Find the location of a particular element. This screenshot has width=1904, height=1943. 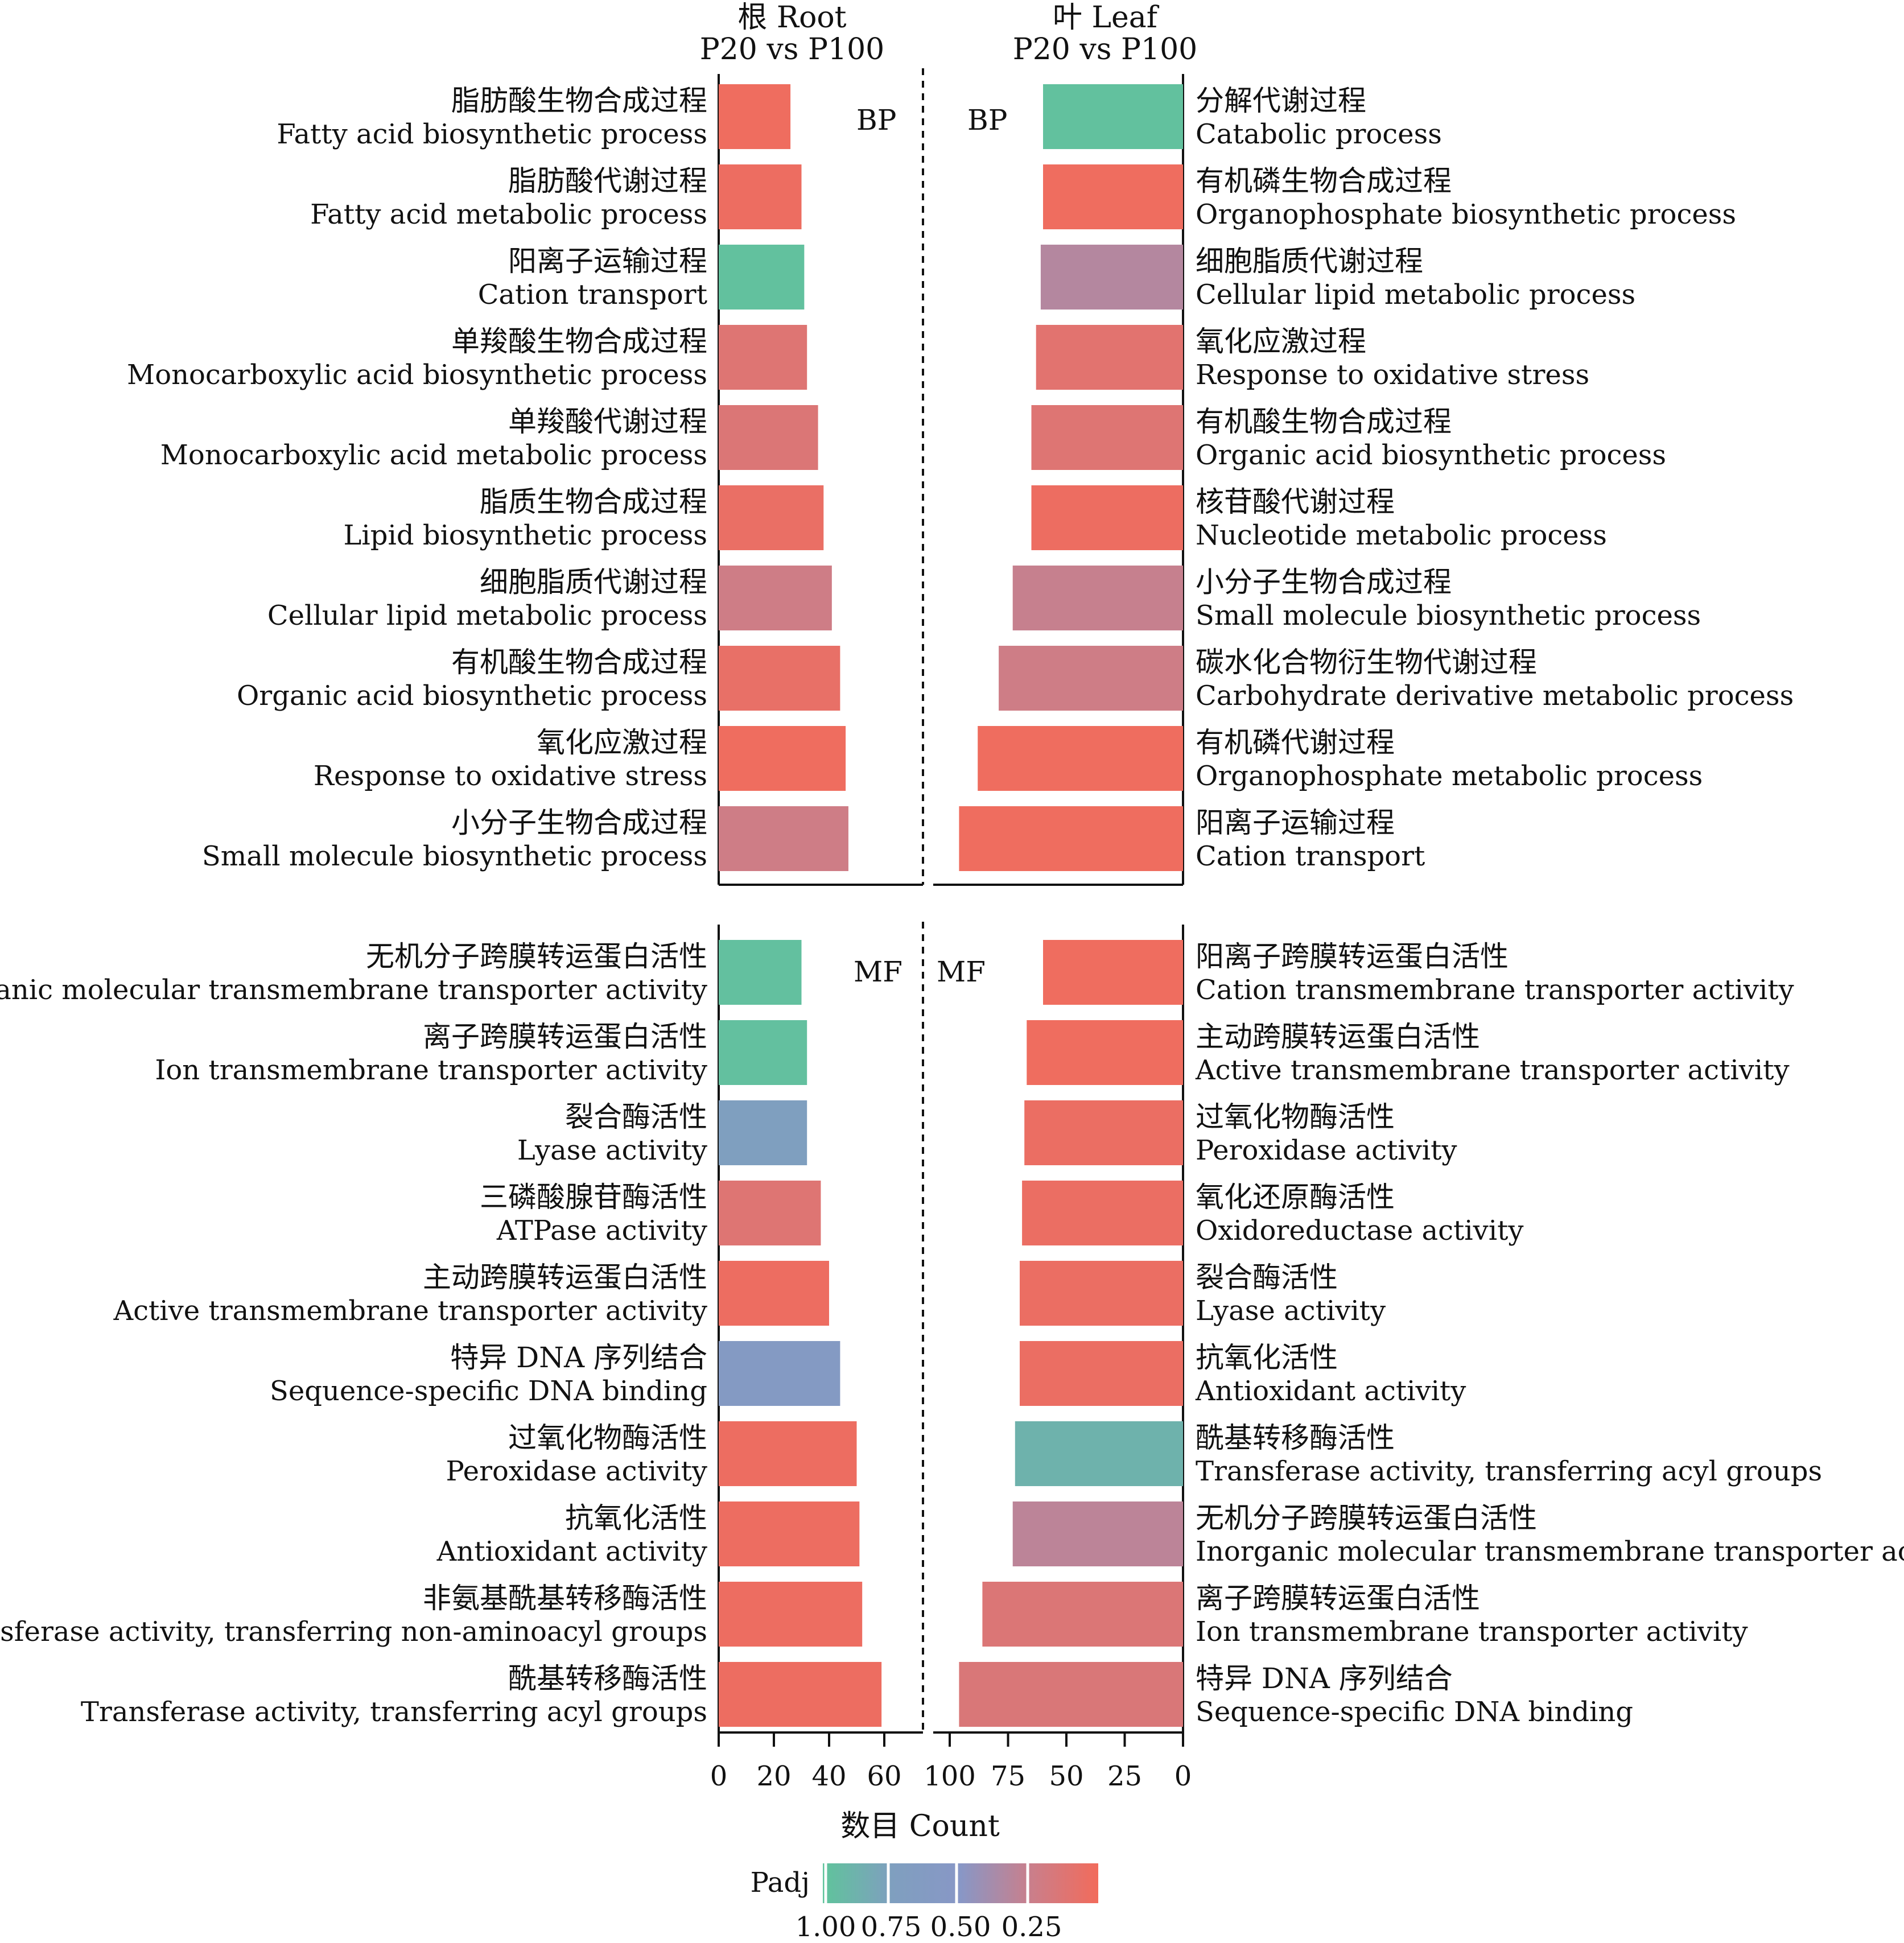

mf-leaf-transferase-activity-transferring-acyl-groups-label-cn: 酰基转移酶活性 is located at coordinates (1295, 1437).